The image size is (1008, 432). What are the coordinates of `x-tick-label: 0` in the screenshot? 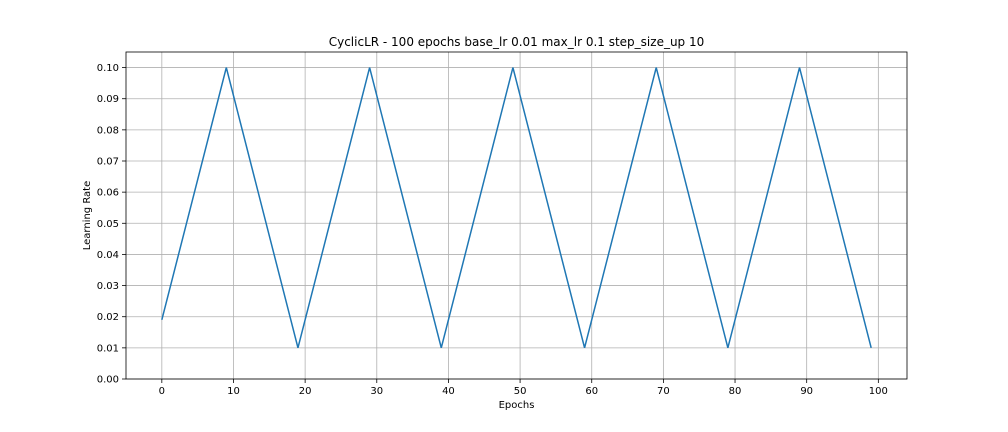 It's located at (162, 391).